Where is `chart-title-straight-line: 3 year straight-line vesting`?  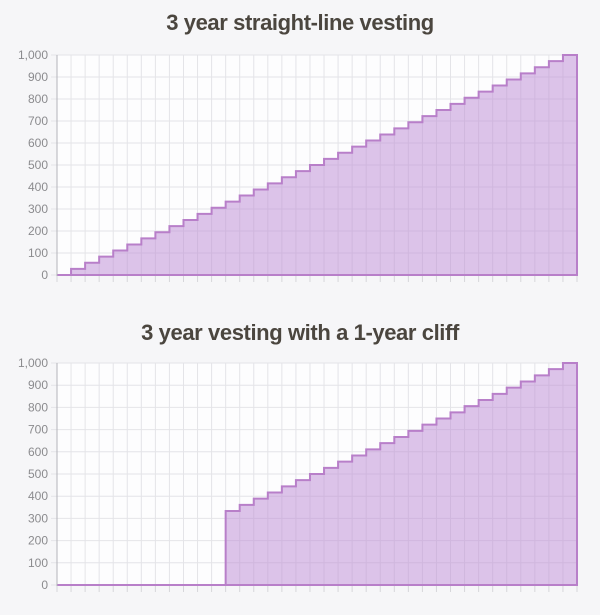 chart-title-straight-line: 3 year straight-line vesting is located at coordinates (300, 22).